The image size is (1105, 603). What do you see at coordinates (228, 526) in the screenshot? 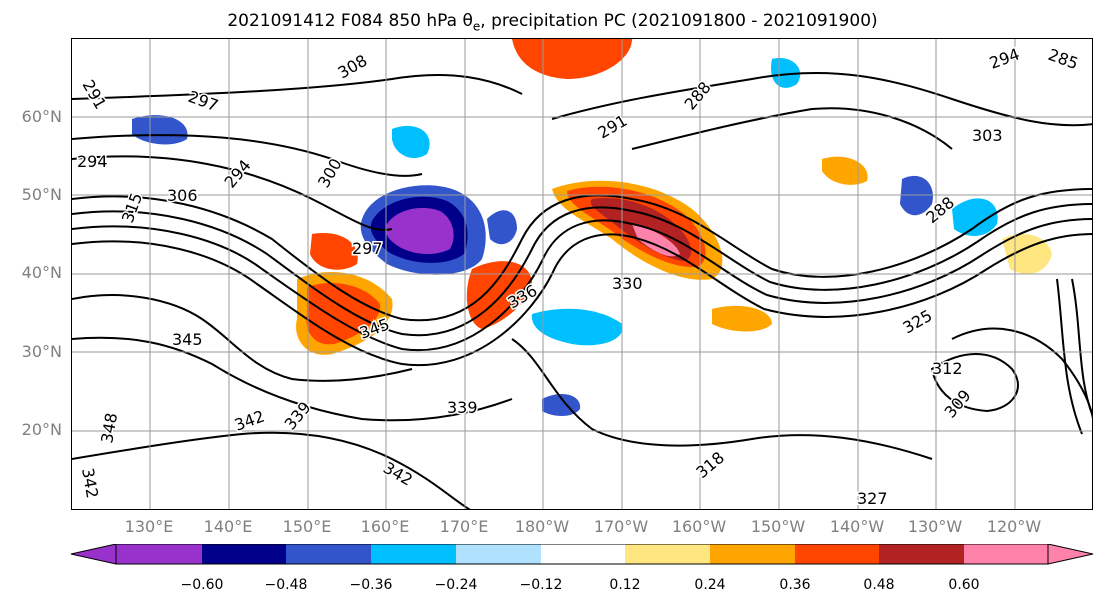
I see `longitude-label: 140°E` at bounding box center [228, 526].